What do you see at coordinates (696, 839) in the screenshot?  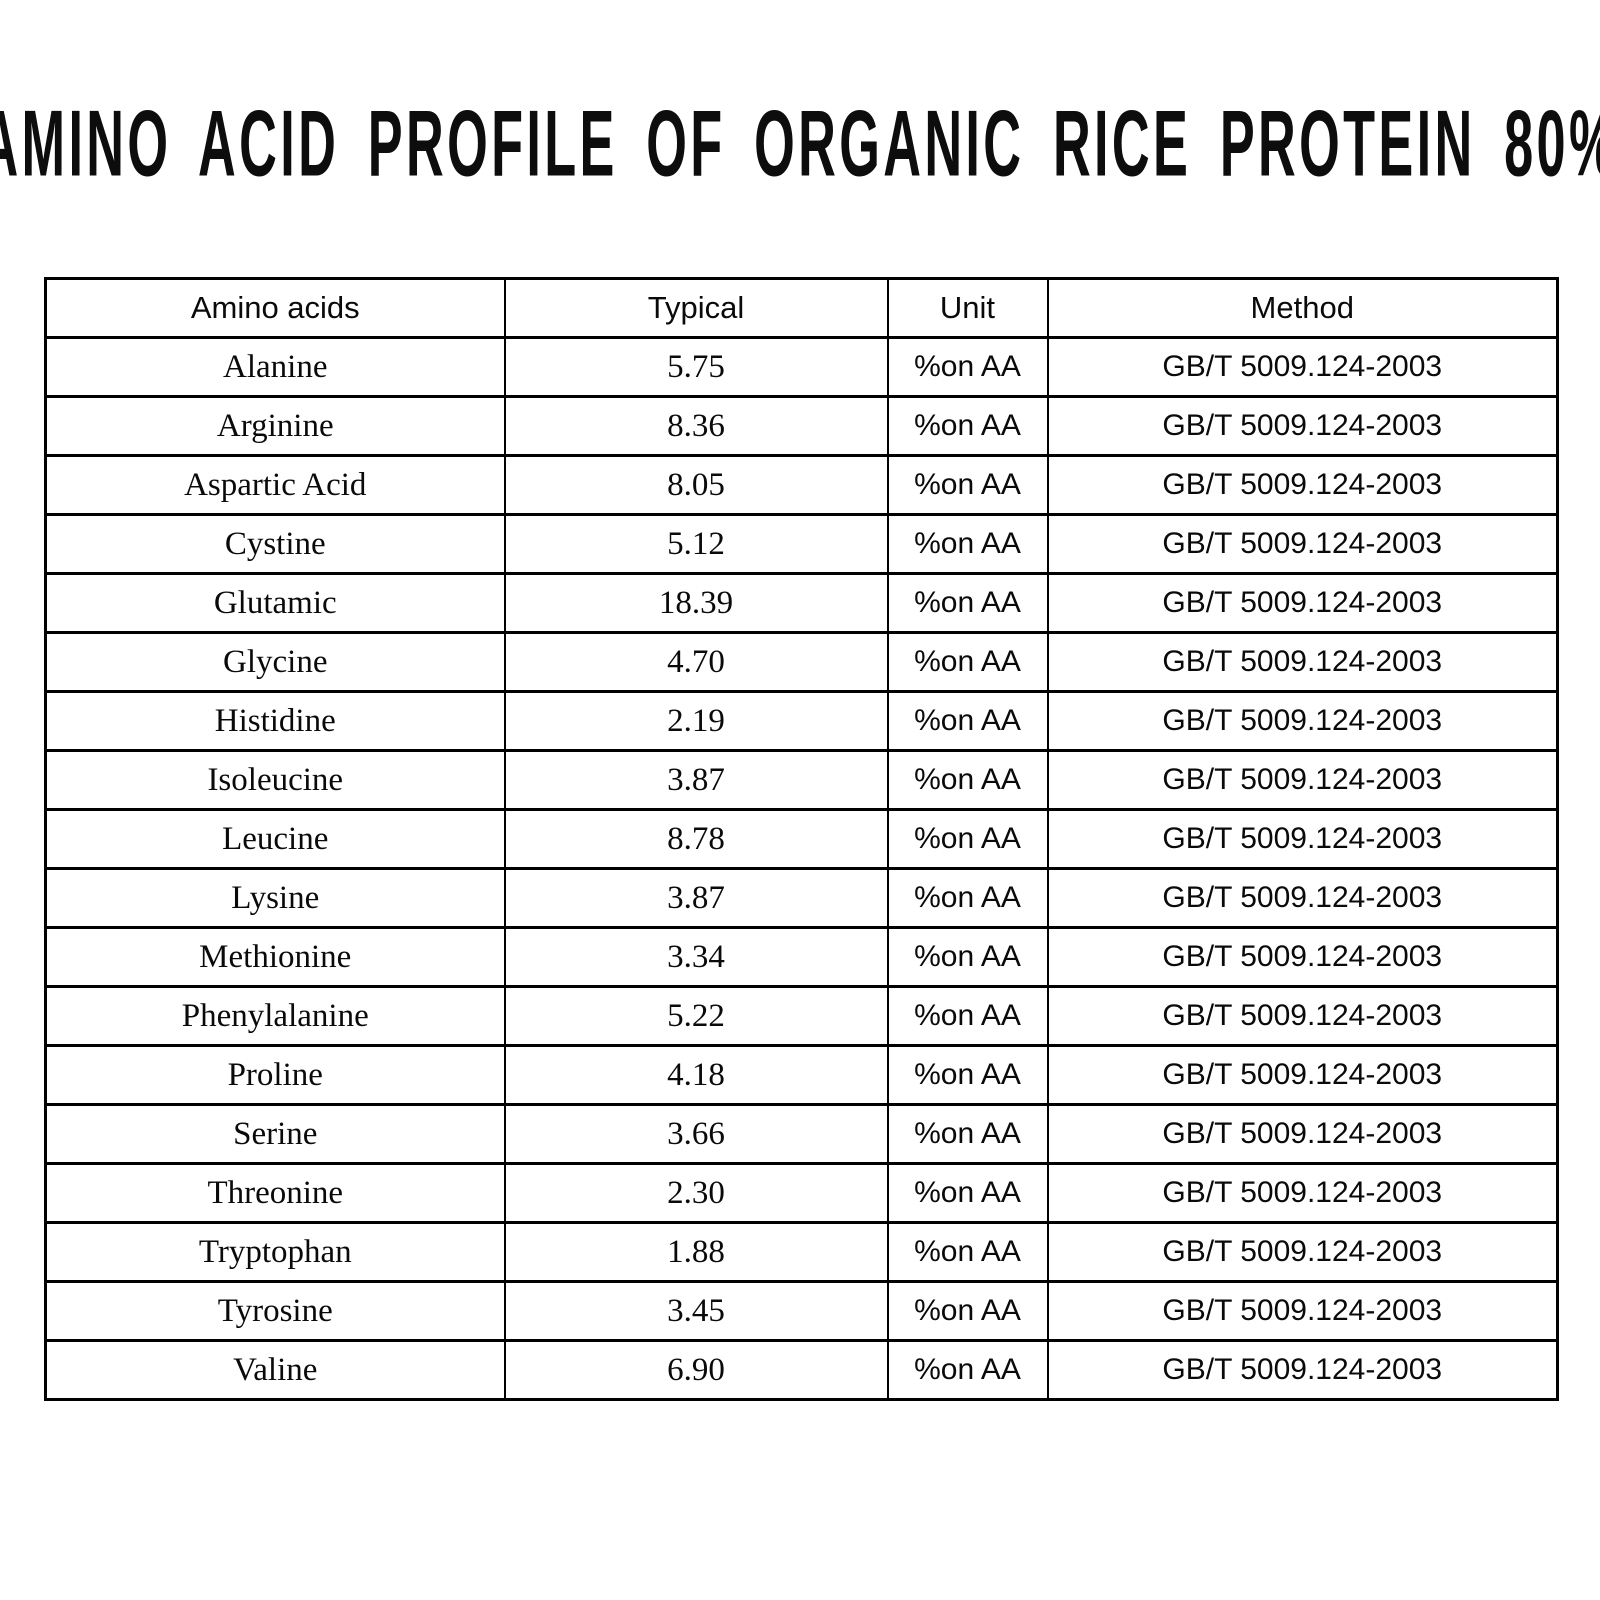 I see `typical-value: 8.78` at bounding box center [696, 839].